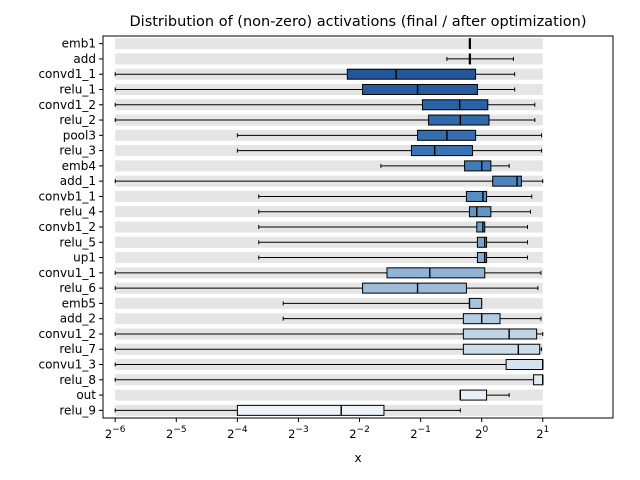 The width and height of the screenshot is (640, 480). What do you see at coordinates (79, 44) in the screenshot?
I see `ylabel-emb1: emb1` at bounding box center [79, 44].